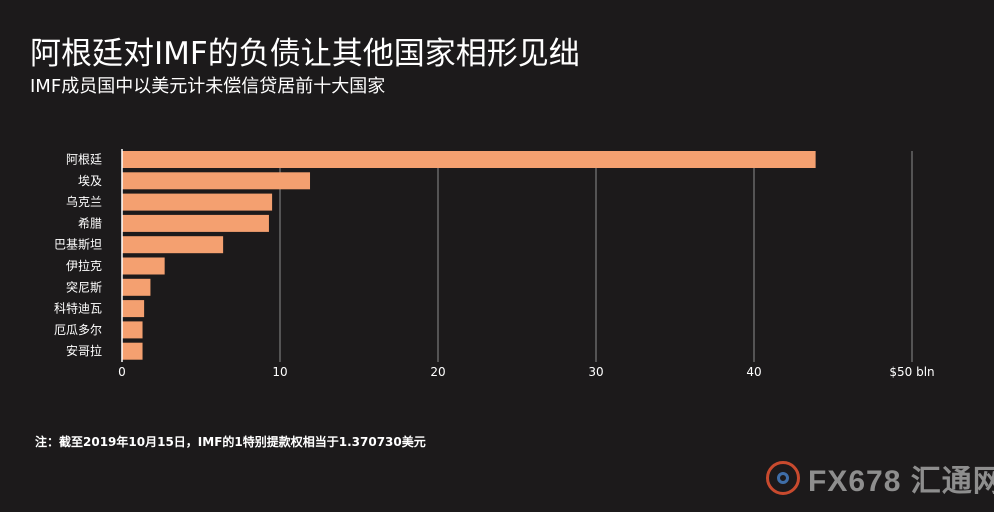 Image resolution: width=994 pixels, height=512 pixels. What do you see at coordinates (90, 222) in the screenshot?
I see `category-label: 希腊` at bounding box center [90, 222].